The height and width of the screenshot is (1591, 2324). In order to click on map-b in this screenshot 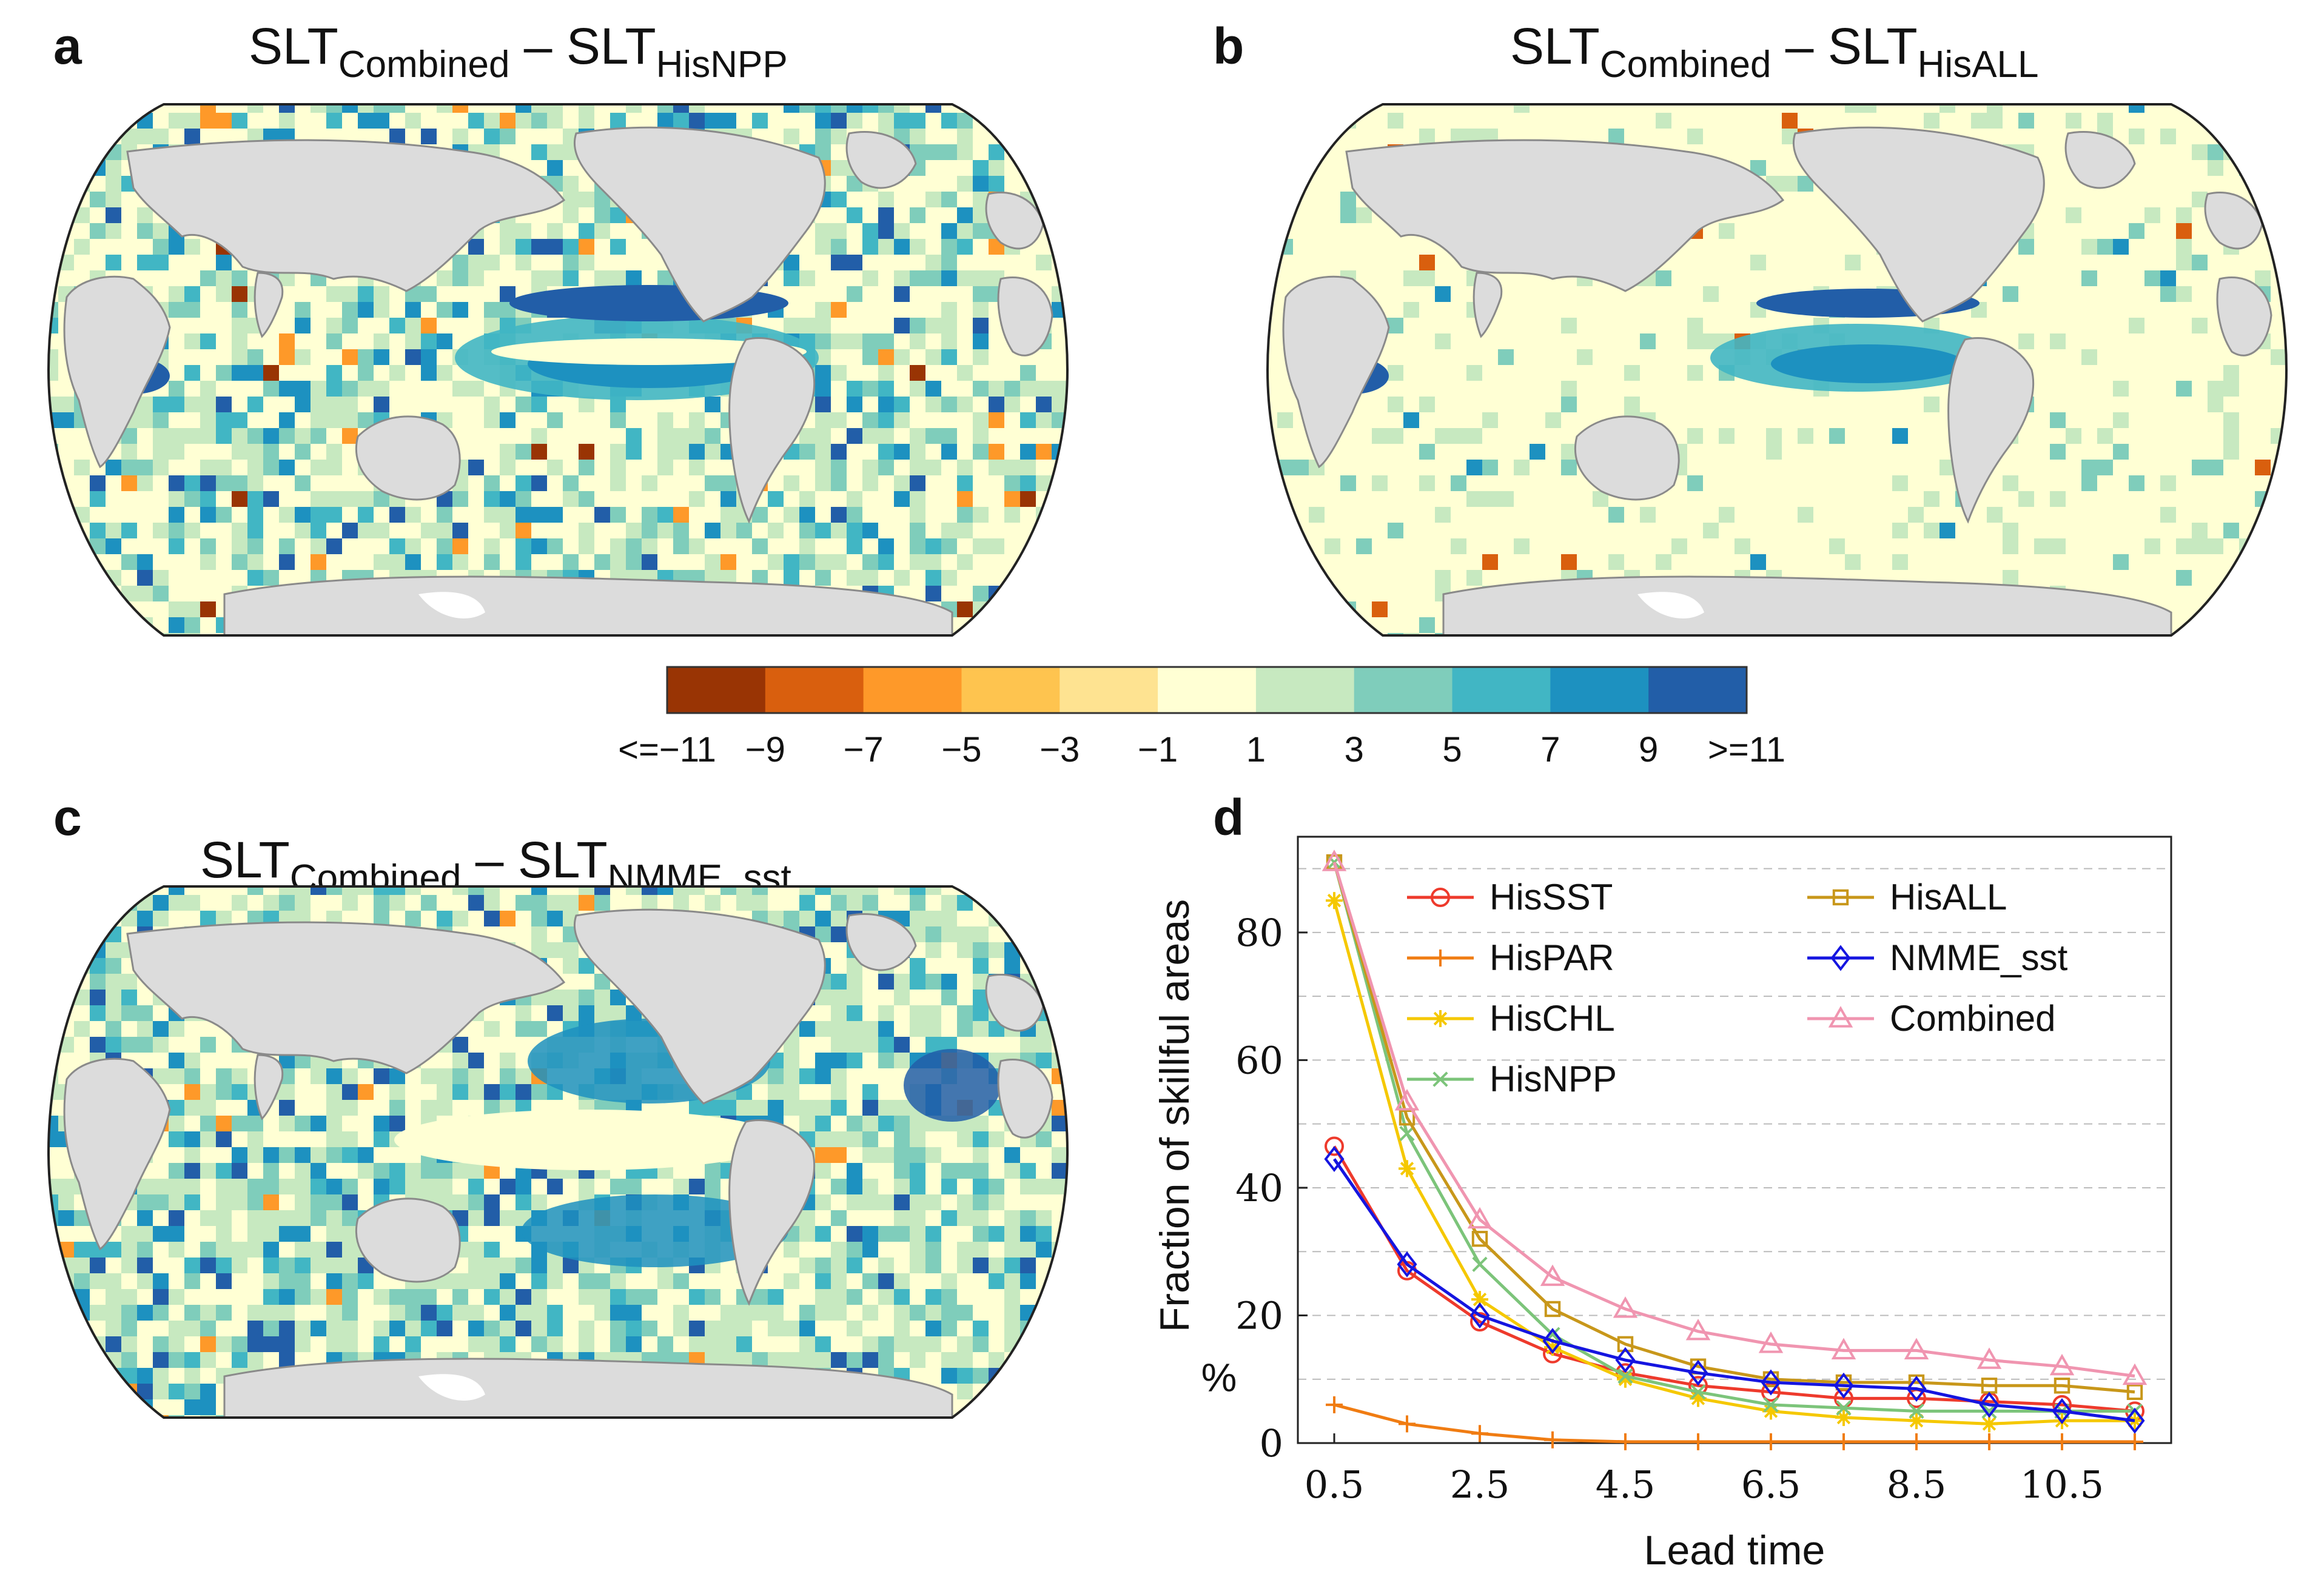, I will do `click(1777, 370)`.